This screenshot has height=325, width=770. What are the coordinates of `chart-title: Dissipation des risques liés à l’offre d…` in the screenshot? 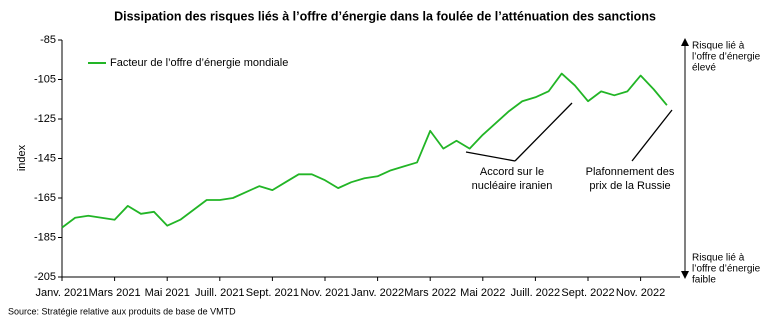 It's located at (385, 16).